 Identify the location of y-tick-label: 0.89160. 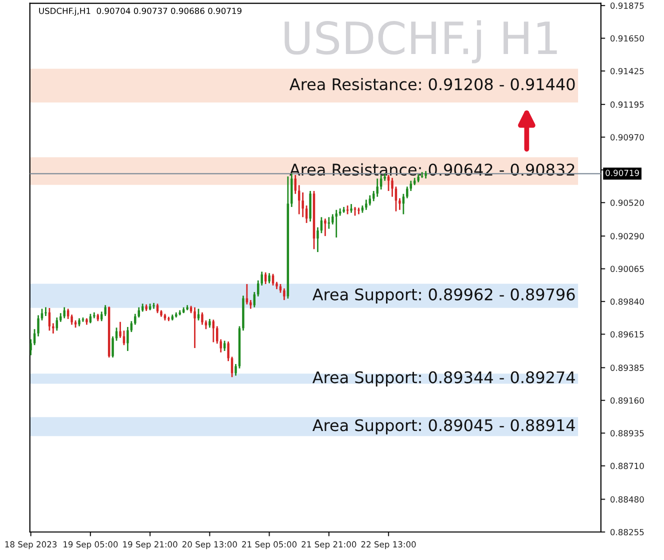
(627, 400).